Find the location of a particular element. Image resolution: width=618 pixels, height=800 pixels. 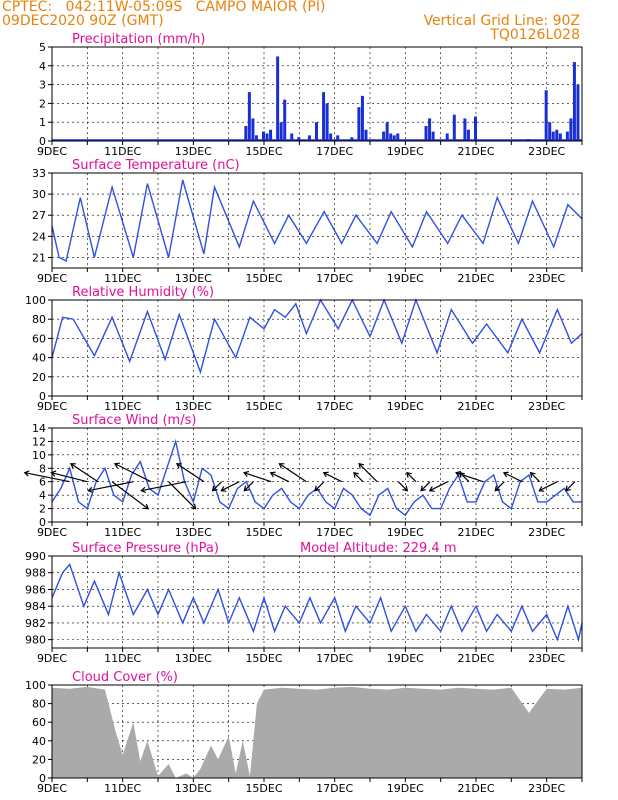

panel-title: Surface Wind (m/s) is located at coordinates (134, 420).